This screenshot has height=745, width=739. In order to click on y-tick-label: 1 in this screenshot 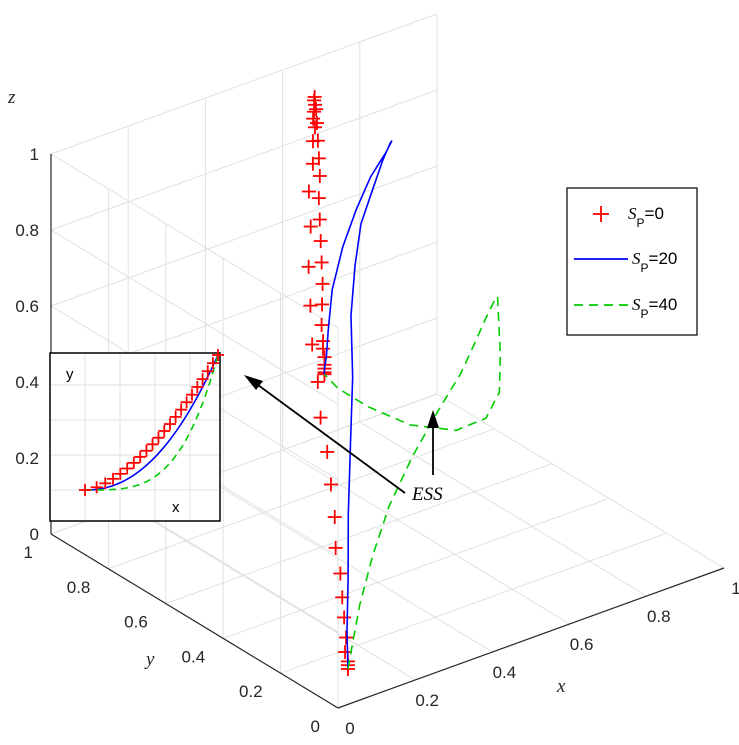, I will do `click(28, 552)`.